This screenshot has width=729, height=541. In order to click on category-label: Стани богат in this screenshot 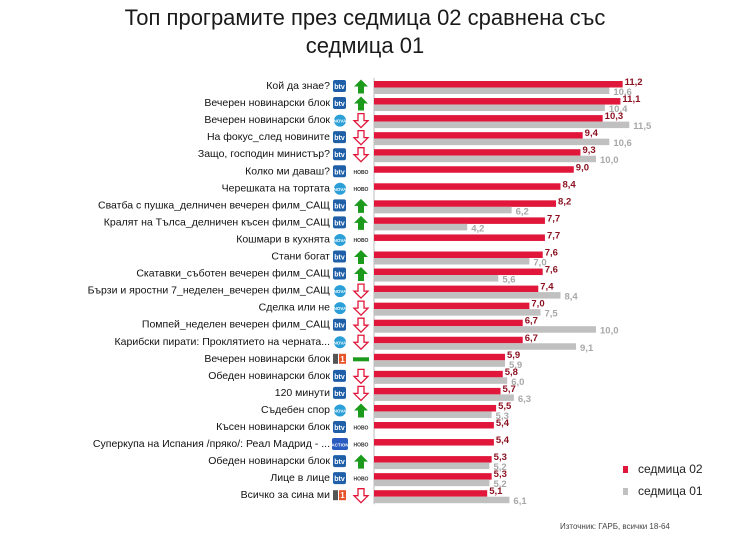, I will do `click(300, 257)`.